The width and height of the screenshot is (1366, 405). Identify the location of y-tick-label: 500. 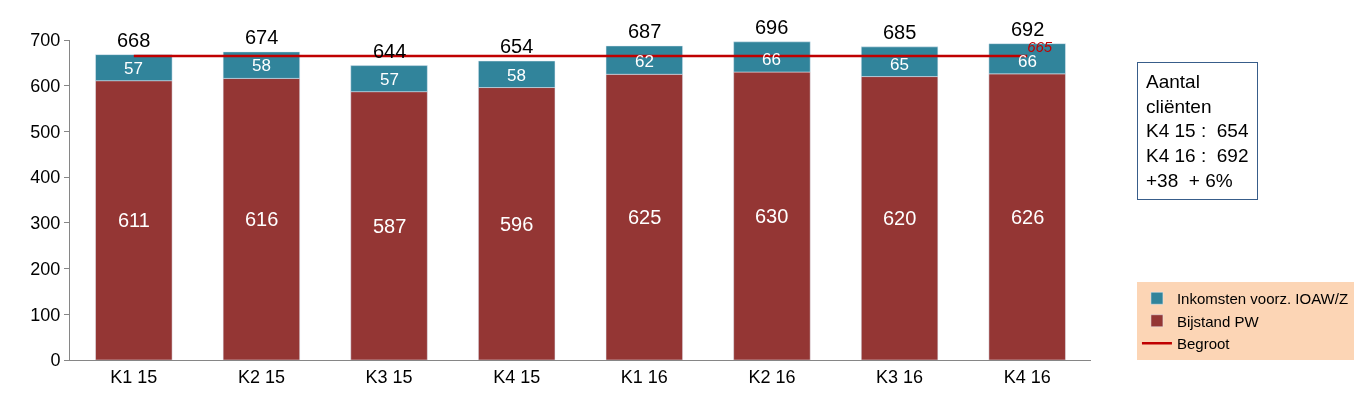
(45, 131).